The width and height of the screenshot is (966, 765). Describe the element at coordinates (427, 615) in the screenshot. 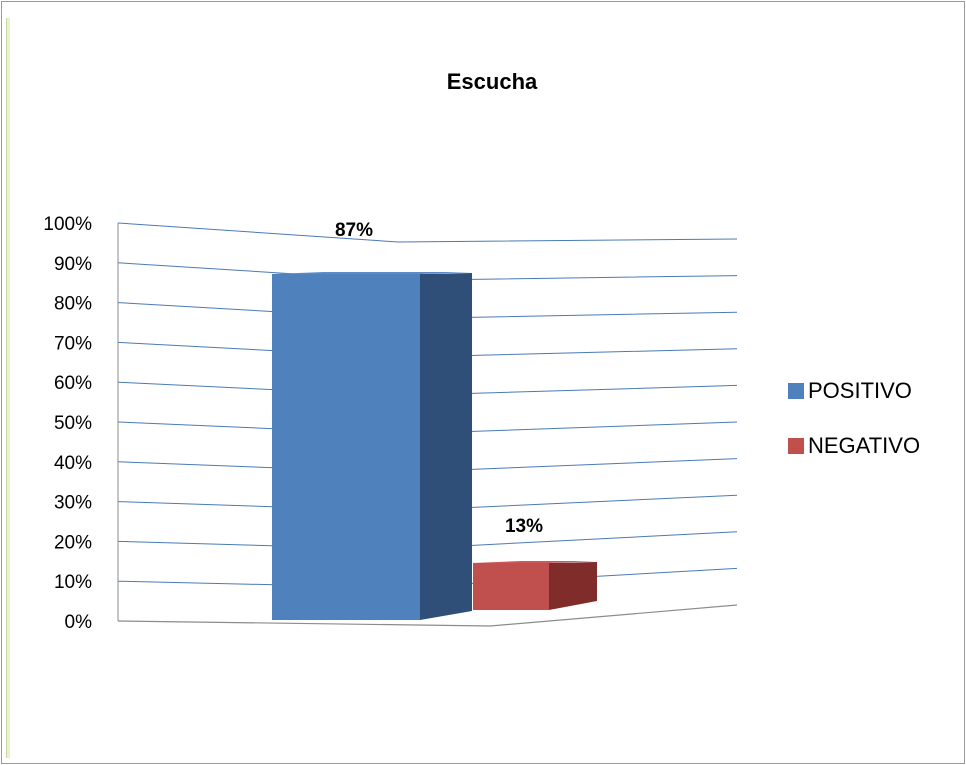

I see `floor-line` at that location.